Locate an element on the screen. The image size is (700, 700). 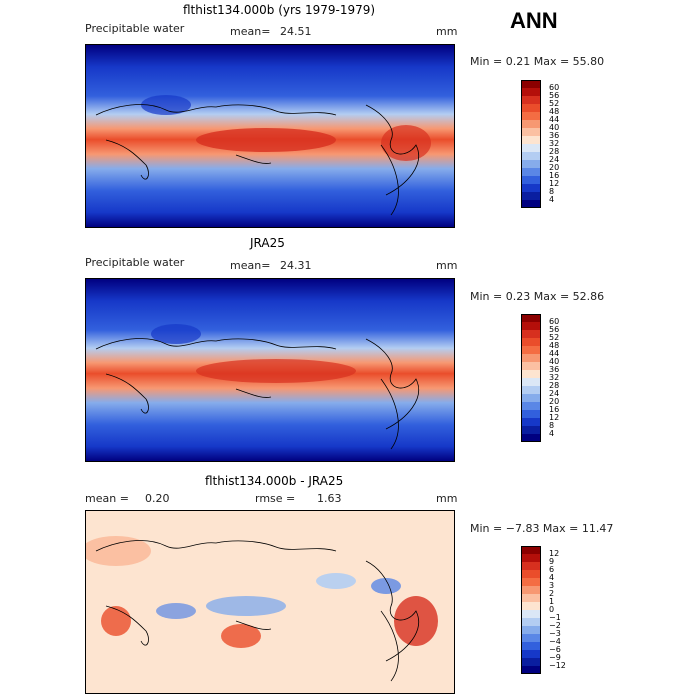
colorbar-tick-label: 36 is located at coordinates (554, 369).